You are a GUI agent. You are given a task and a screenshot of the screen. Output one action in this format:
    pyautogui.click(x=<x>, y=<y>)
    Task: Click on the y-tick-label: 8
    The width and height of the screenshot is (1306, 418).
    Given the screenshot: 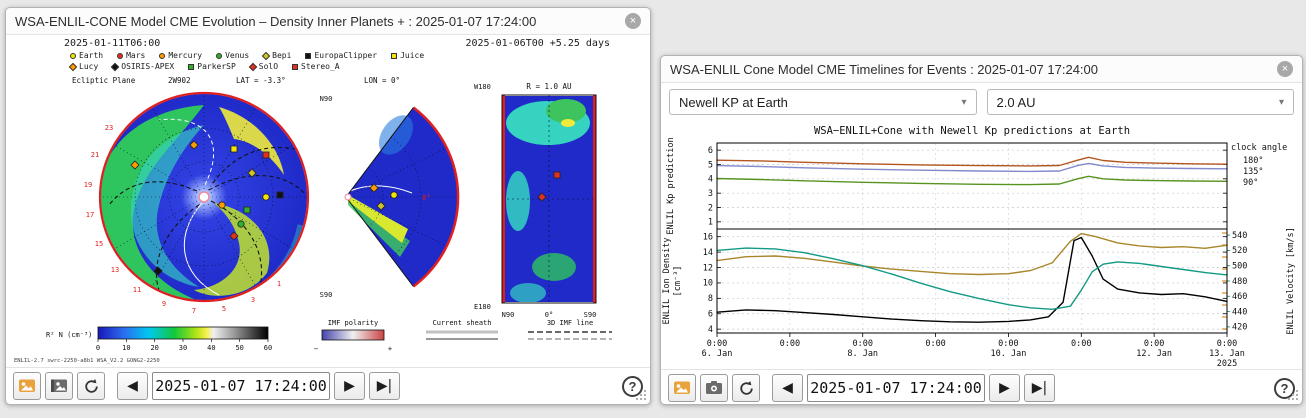 What is the action you would take?
    pyautogui.click(x=710, y=299)
    